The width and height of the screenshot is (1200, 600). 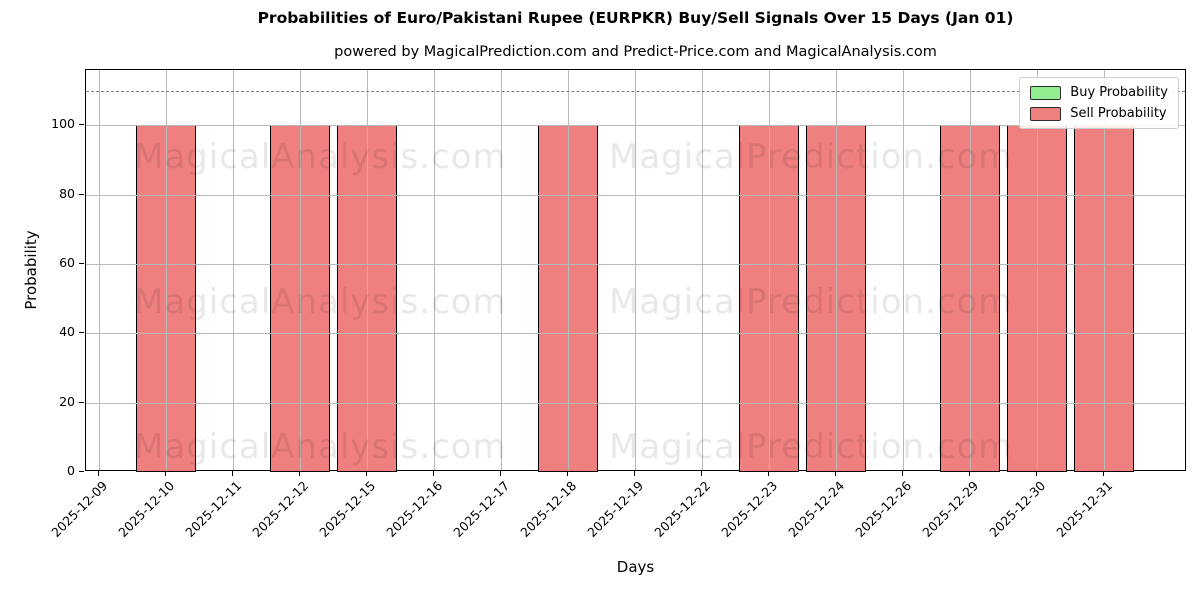 What do you see at coordinates (1084, 509) in the screenshot?
I see `x-tick-label: 2025-12-31` at bounding box center [1084, 509].